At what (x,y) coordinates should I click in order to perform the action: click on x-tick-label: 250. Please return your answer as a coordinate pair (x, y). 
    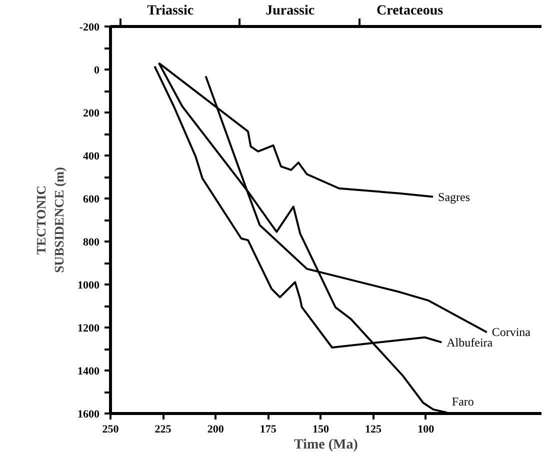
    Looking at the image, I should click on (111, 430).